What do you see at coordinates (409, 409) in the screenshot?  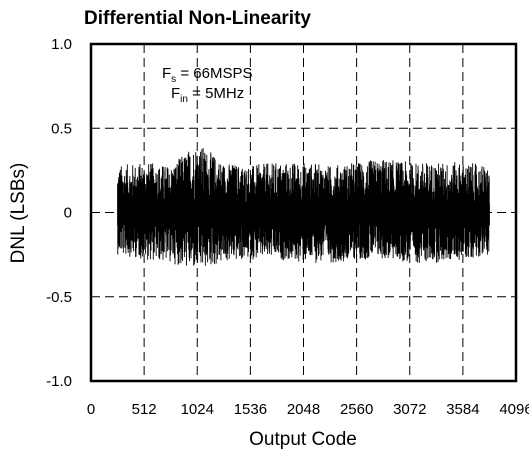 I see `x-tick-label: 3072` at bounding box center [409, 409].